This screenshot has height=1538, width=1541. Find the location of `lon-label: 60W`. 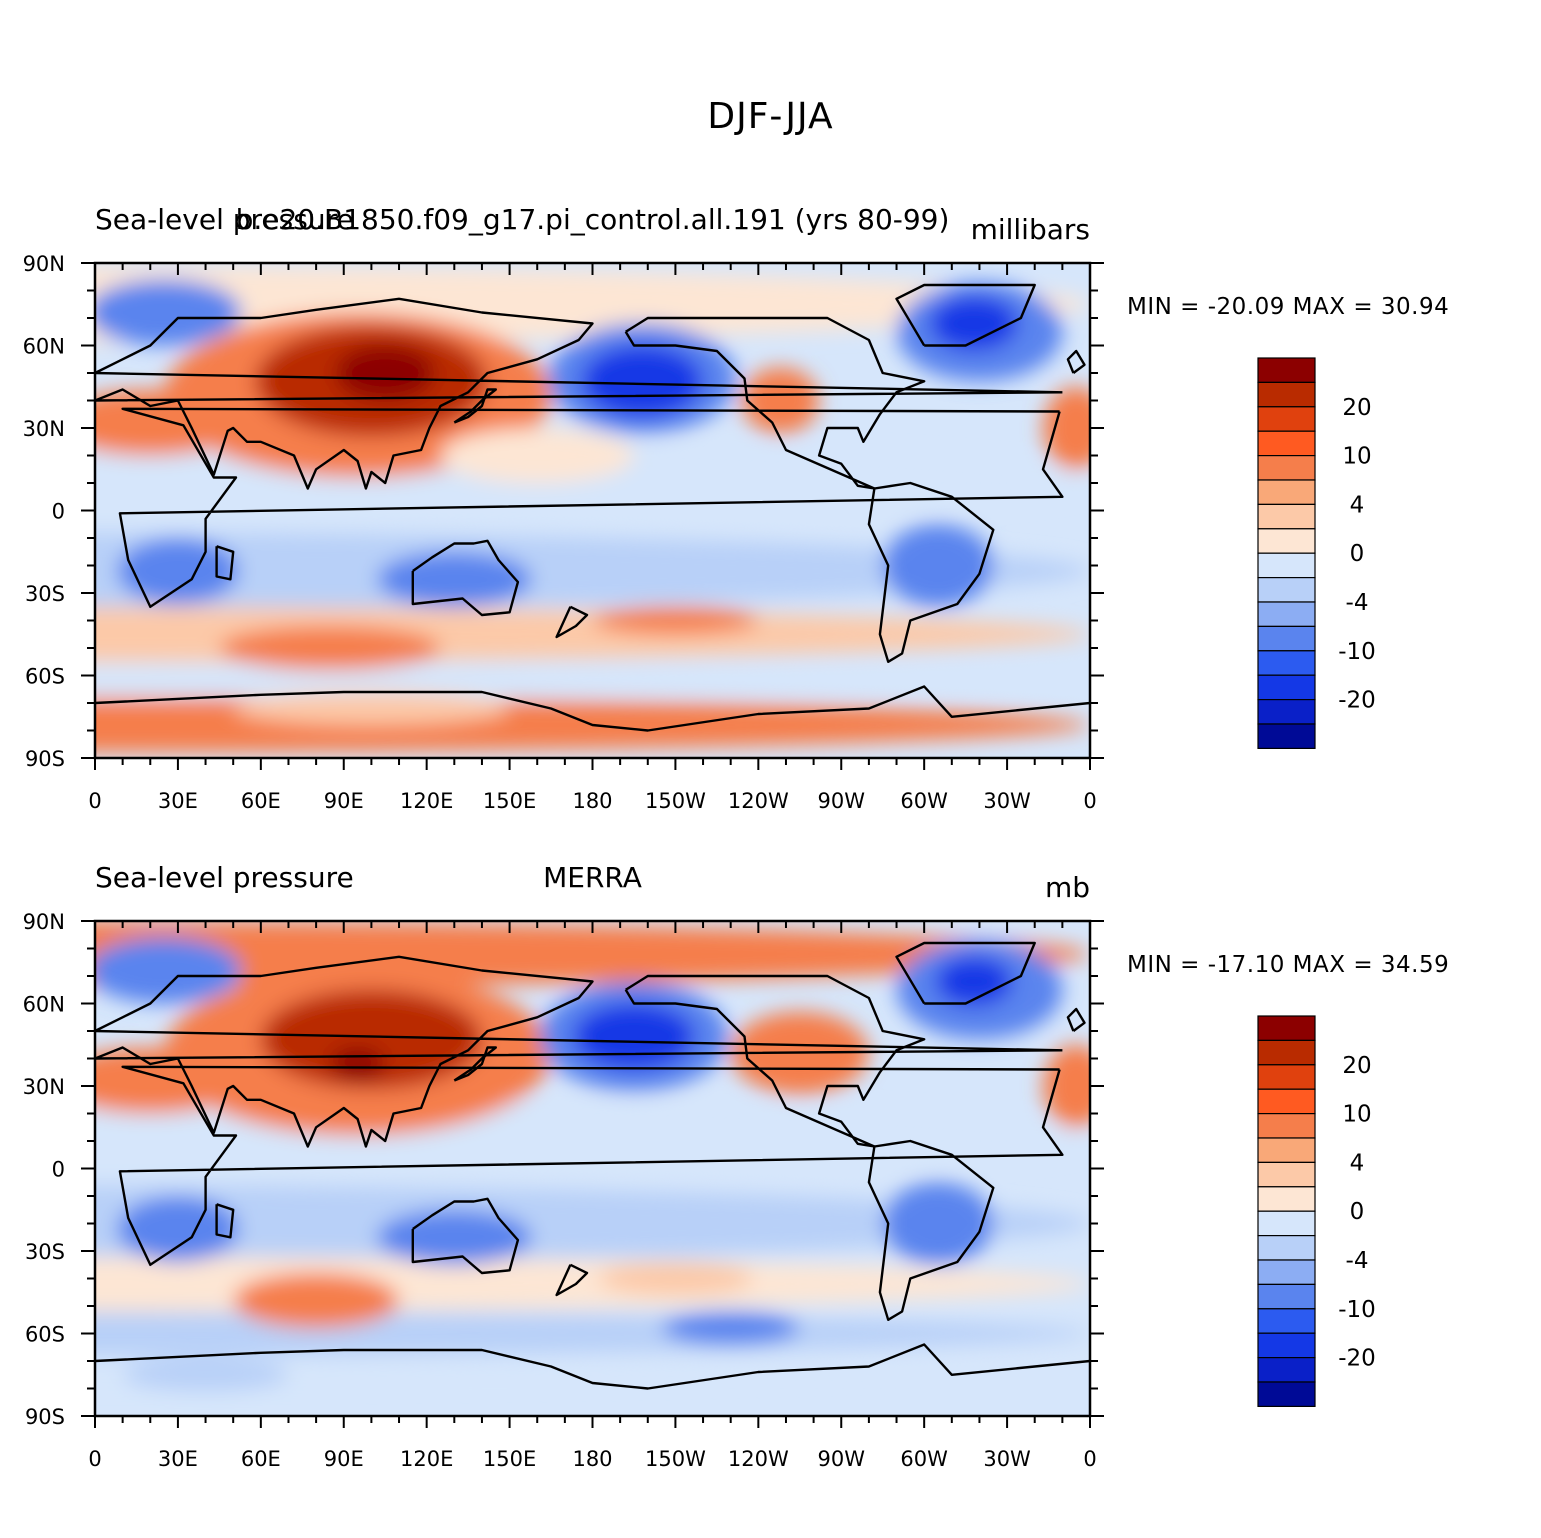

lon-label: 60W is located at coordinates (924, 801).